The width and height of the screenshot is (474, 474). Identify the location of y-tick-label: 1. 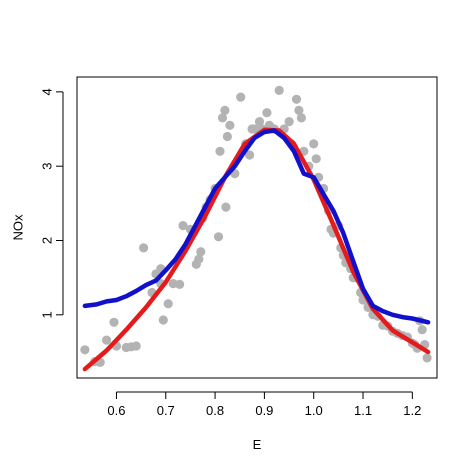
(47, 314).